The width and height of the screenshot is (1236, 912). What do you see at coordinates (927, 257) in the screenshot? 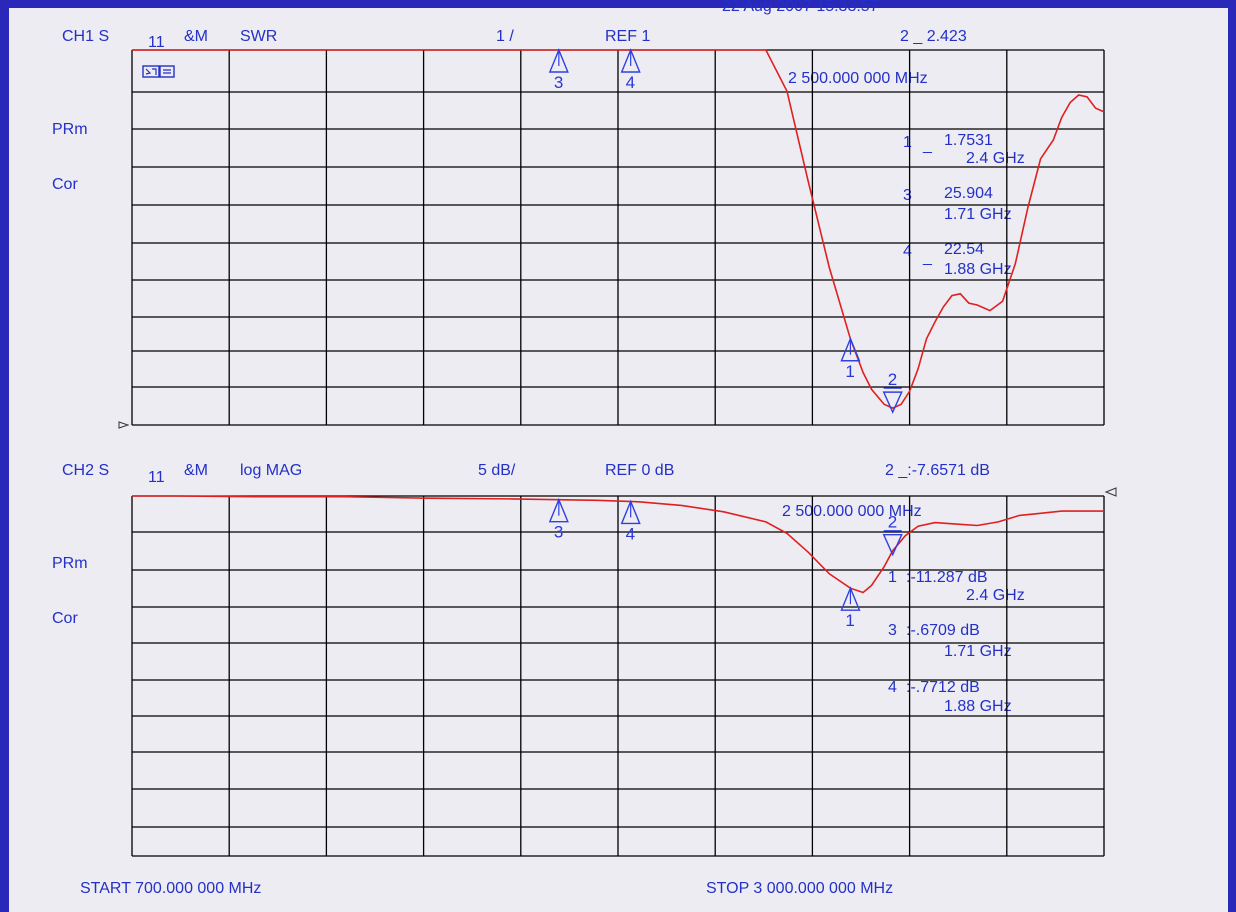
I see `ch1-readout-4-sep: _` at bounding box center [927, 257].